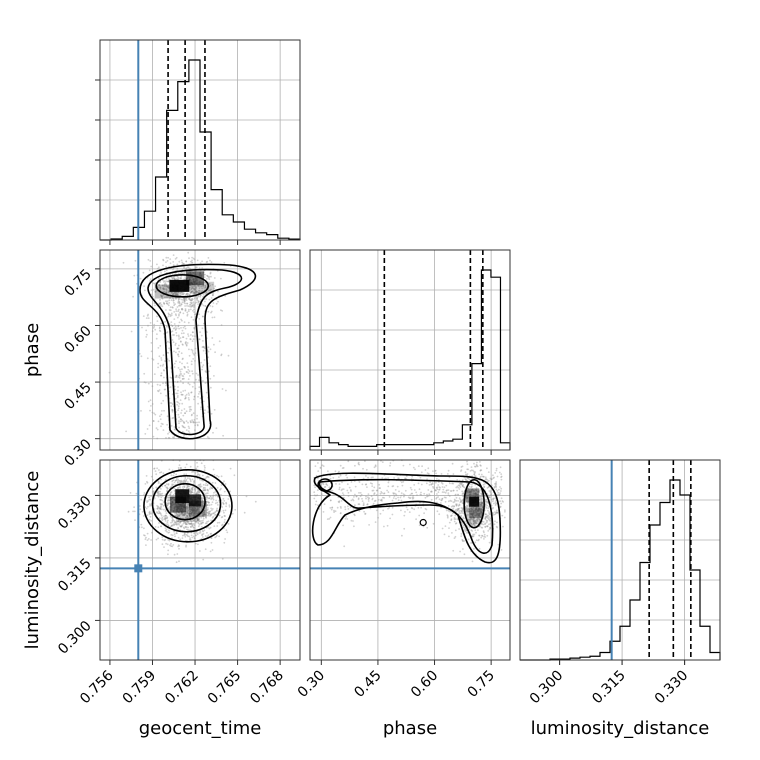 The height and width of the screenshot is (760, 760). I want to click on ylabel-luminosity_distance: luminosity_distance, so click(32, 560).